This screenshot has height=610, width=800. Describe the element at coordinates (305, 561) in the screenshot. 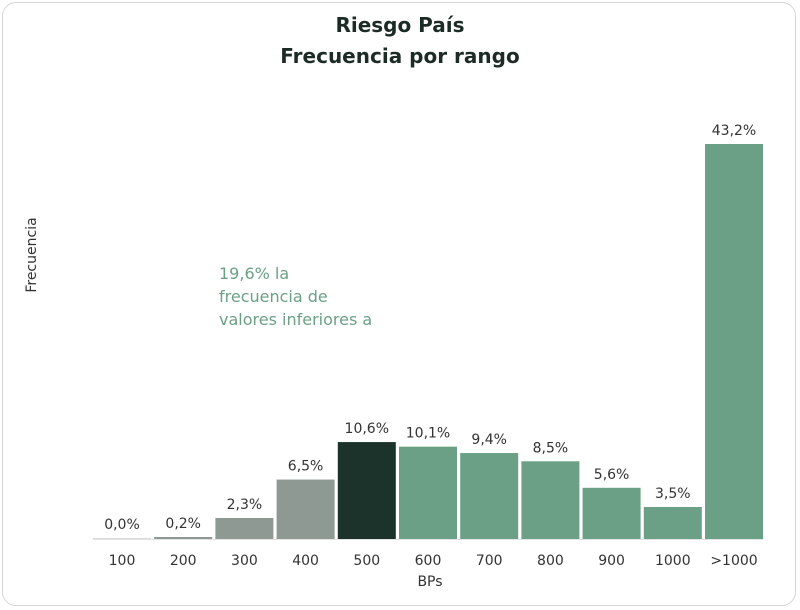

I see `x-tick-label: 400` at that location.